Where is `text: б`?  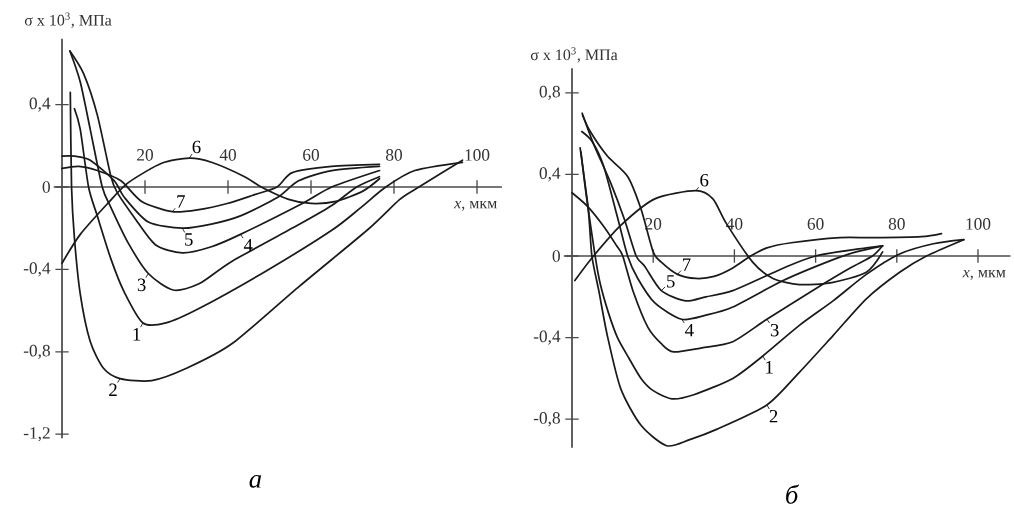 text: б is located at coordinates (793, 494).